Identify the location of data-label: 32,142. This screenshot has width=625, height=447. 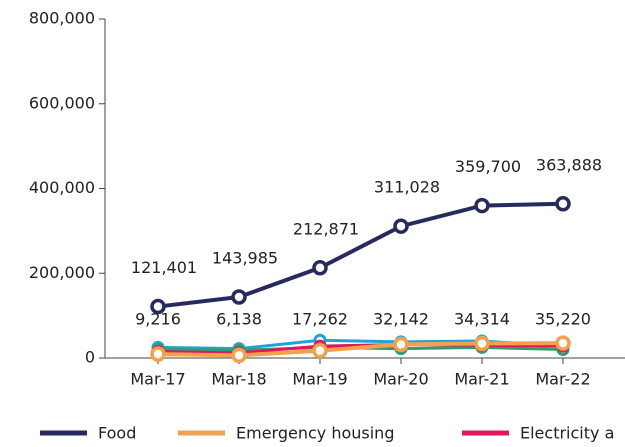
(401, 319).